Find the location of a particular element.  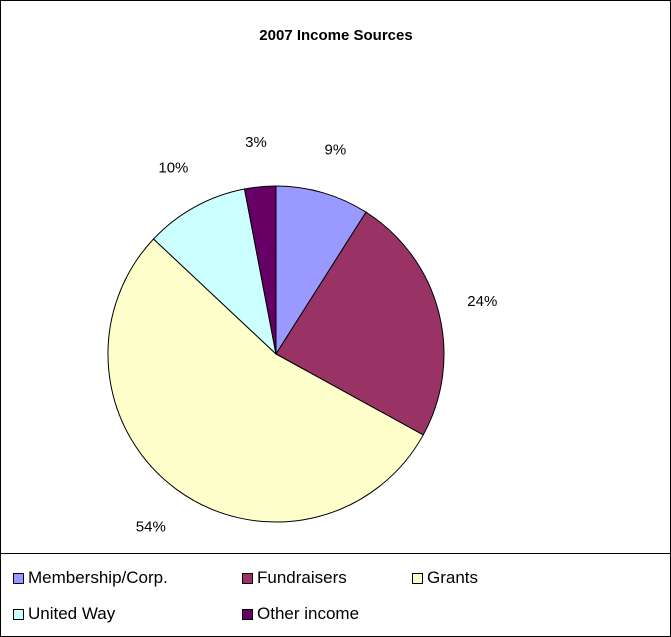

pie-slice-united-way is located at coordinates (214, 272).